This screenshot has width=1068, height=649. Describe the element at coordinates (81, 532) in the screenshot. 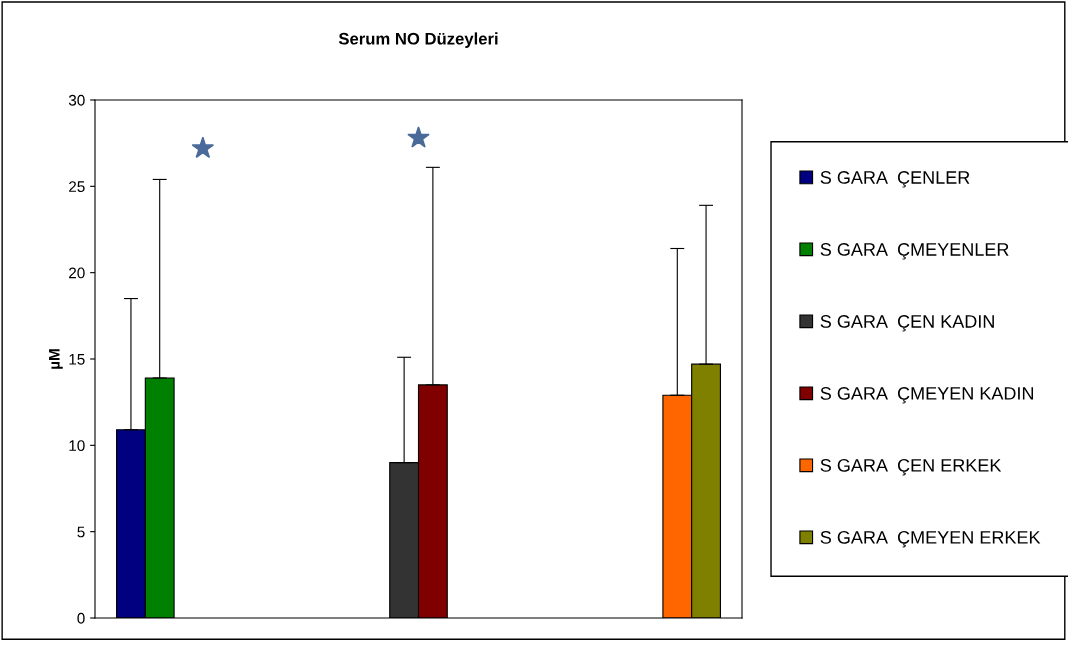

I see `y-tick-label: 5` at that location.